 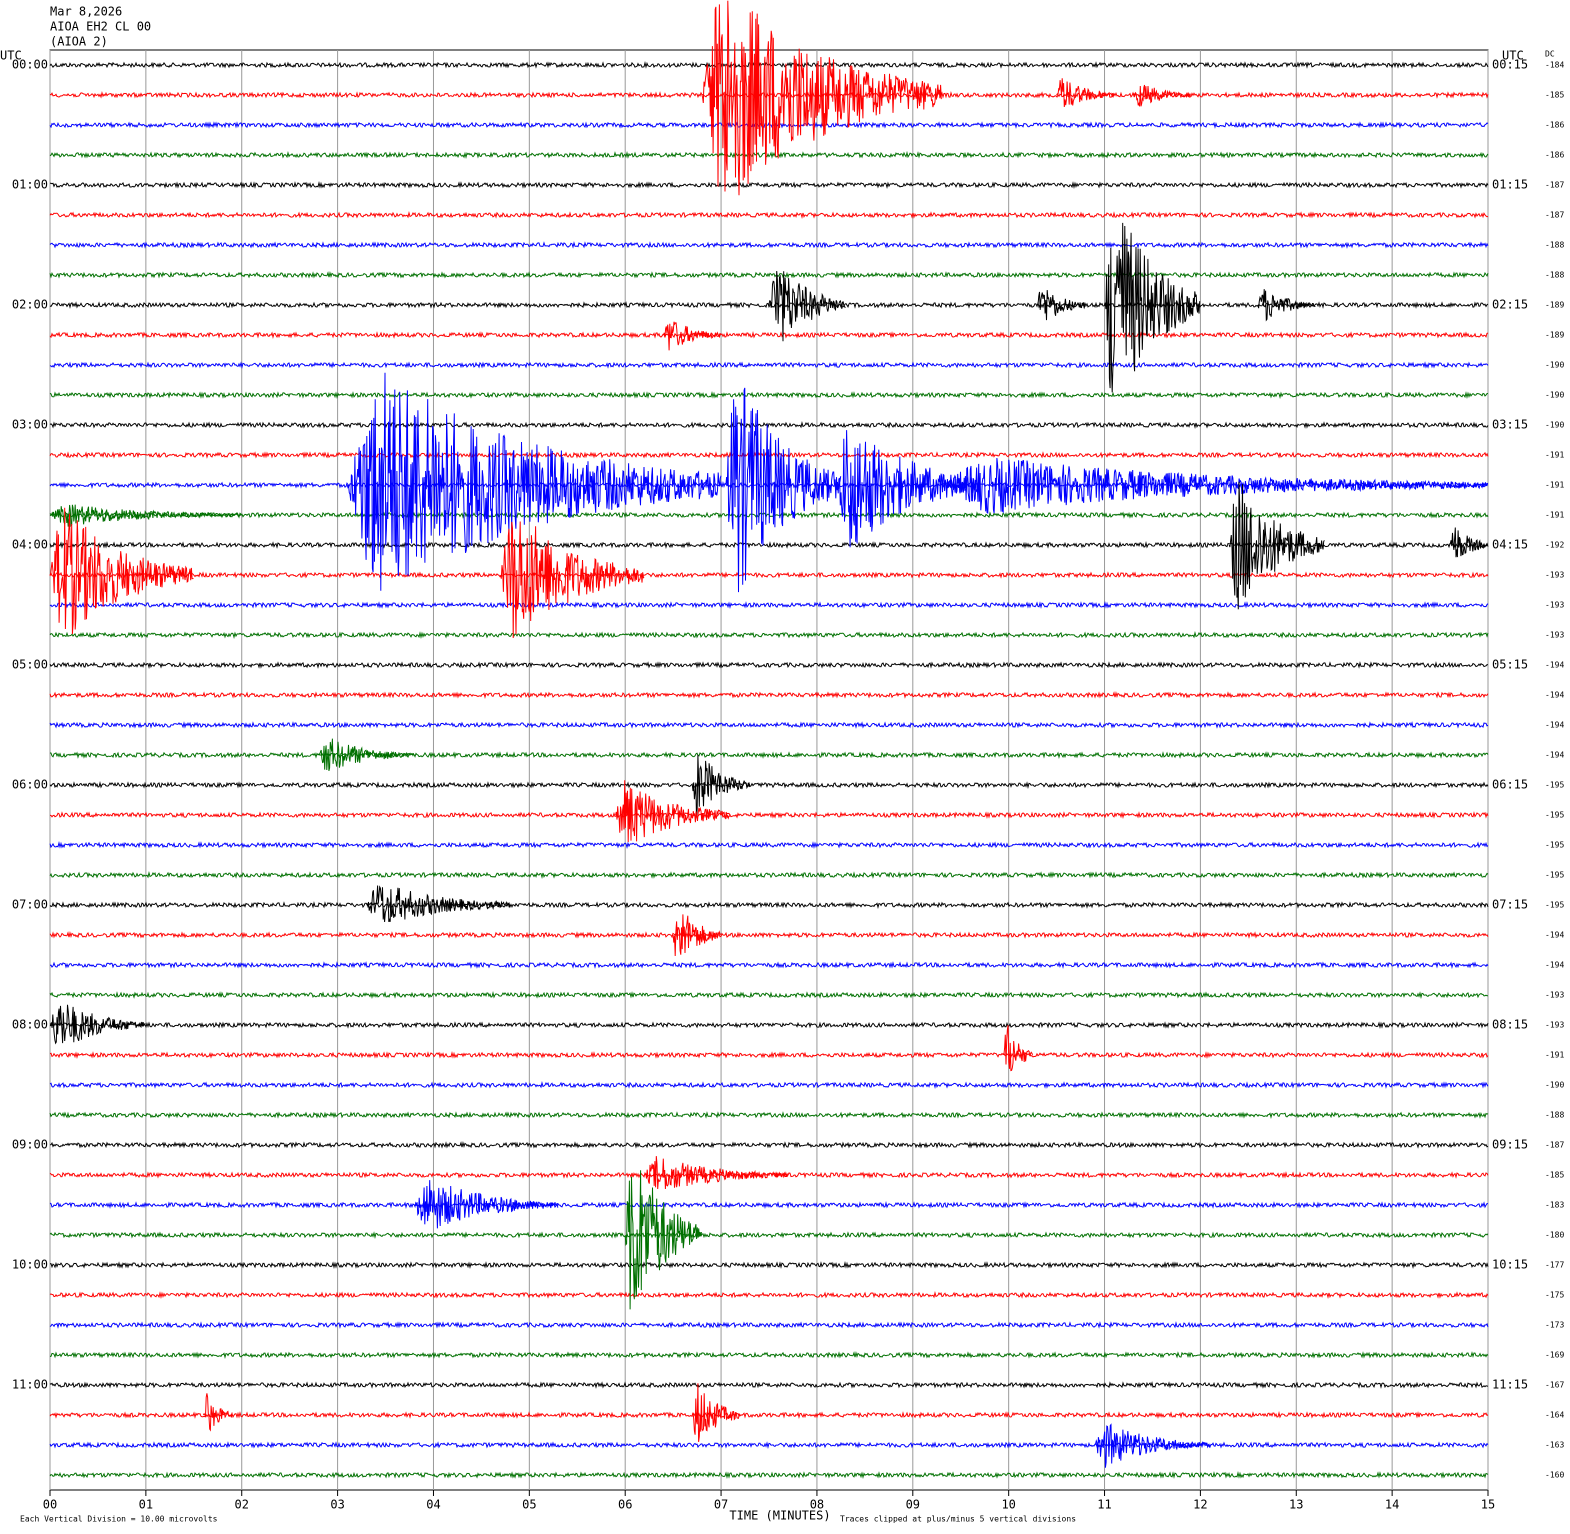 What do you see at coordinates (30, 305) in the screenshot?
I see `left-time-label: 02:00` at bounding box center [30, 305].